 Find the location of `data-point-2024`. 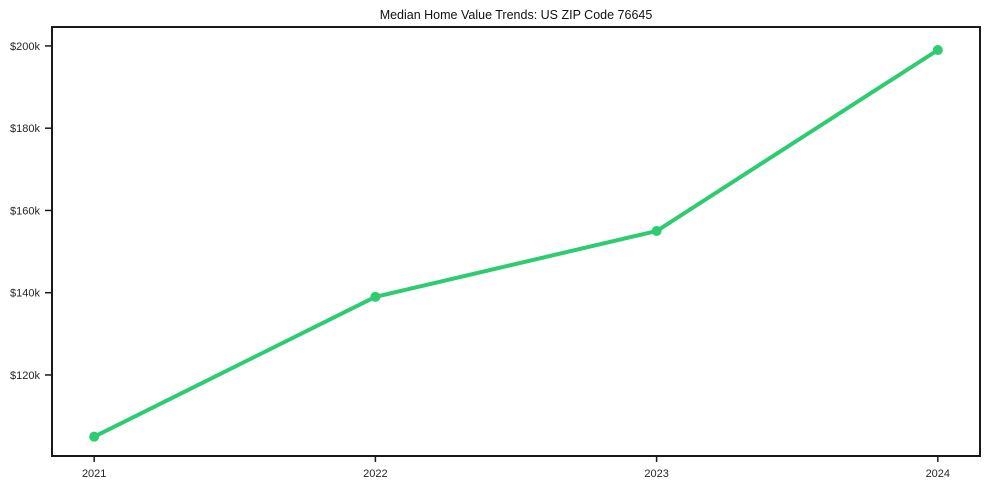

data-point-2024 is located at coordinates (937, 50).